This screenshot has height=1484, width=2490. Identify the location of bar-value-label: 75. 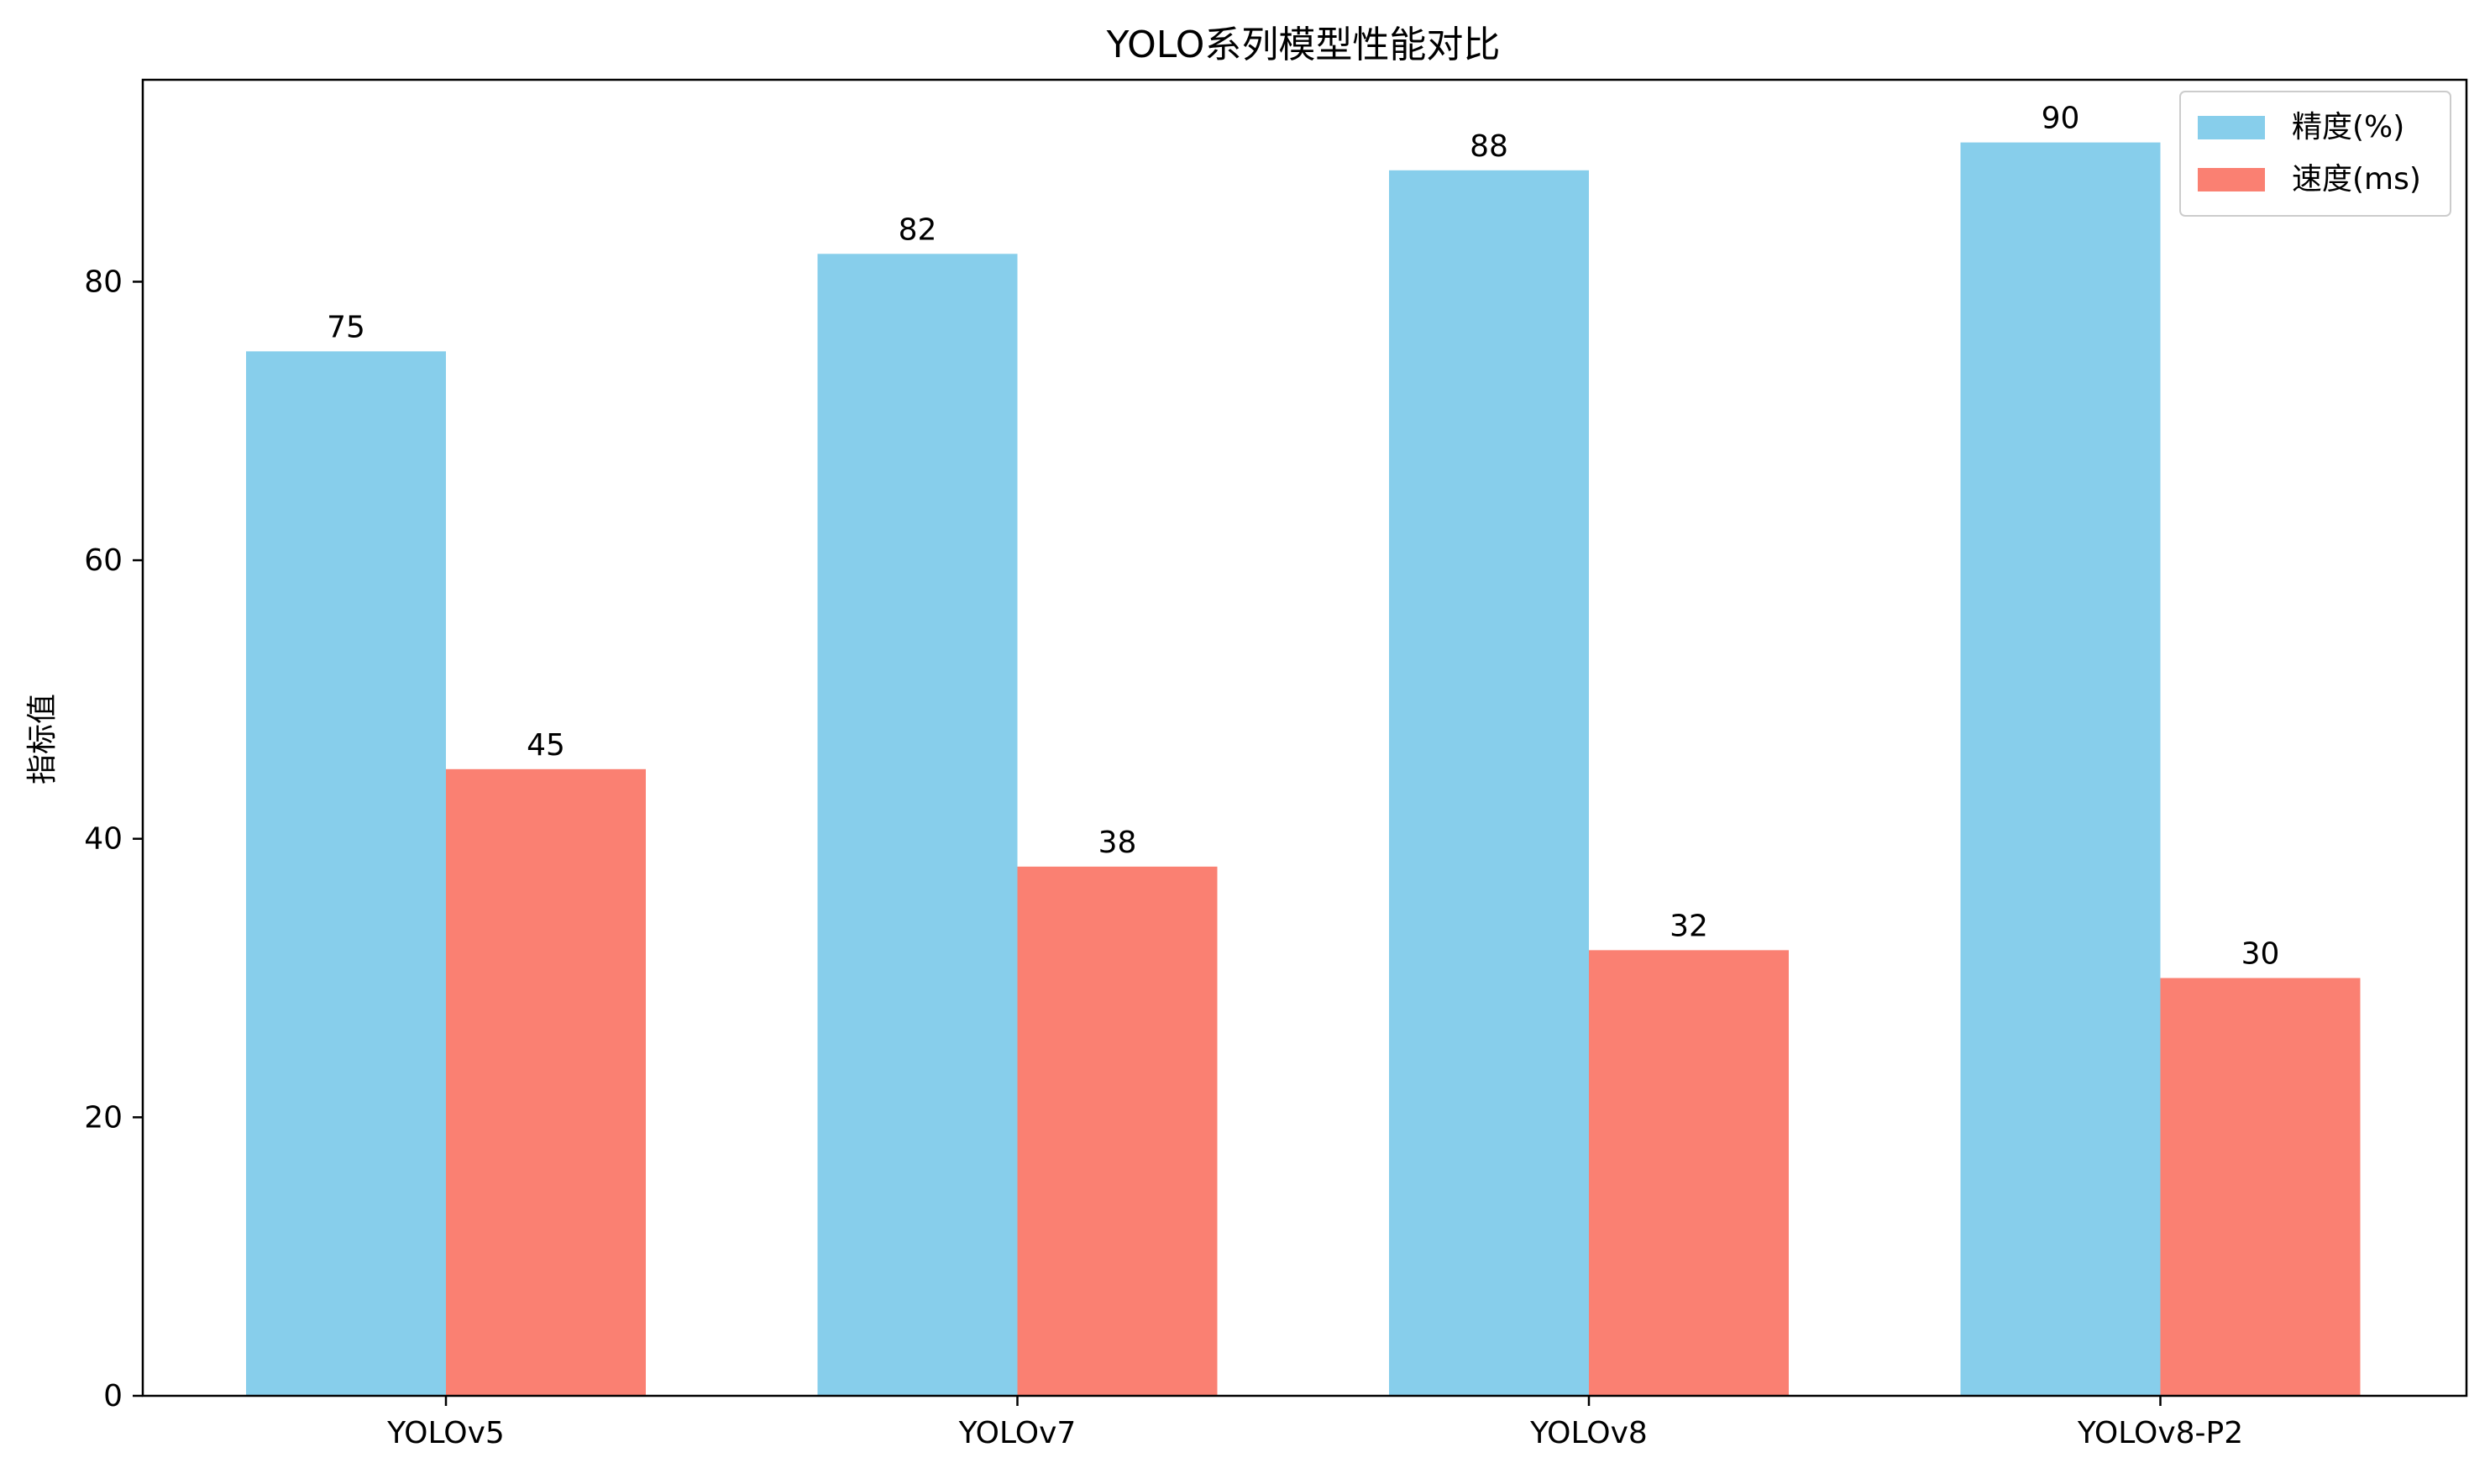
(346, 327).